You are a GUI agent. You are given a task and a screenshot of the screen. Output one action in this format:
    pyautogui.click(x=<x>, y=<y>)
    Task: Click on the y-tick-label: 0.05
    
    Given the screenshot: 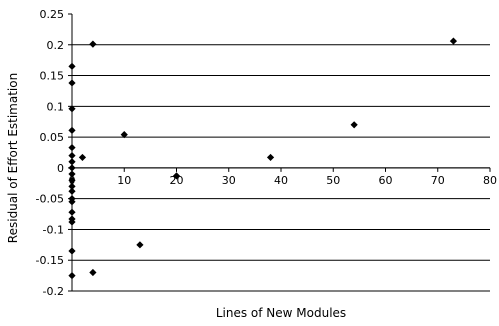 What is the action you would take?
    pyautogui.click(x=52, y=137)
    